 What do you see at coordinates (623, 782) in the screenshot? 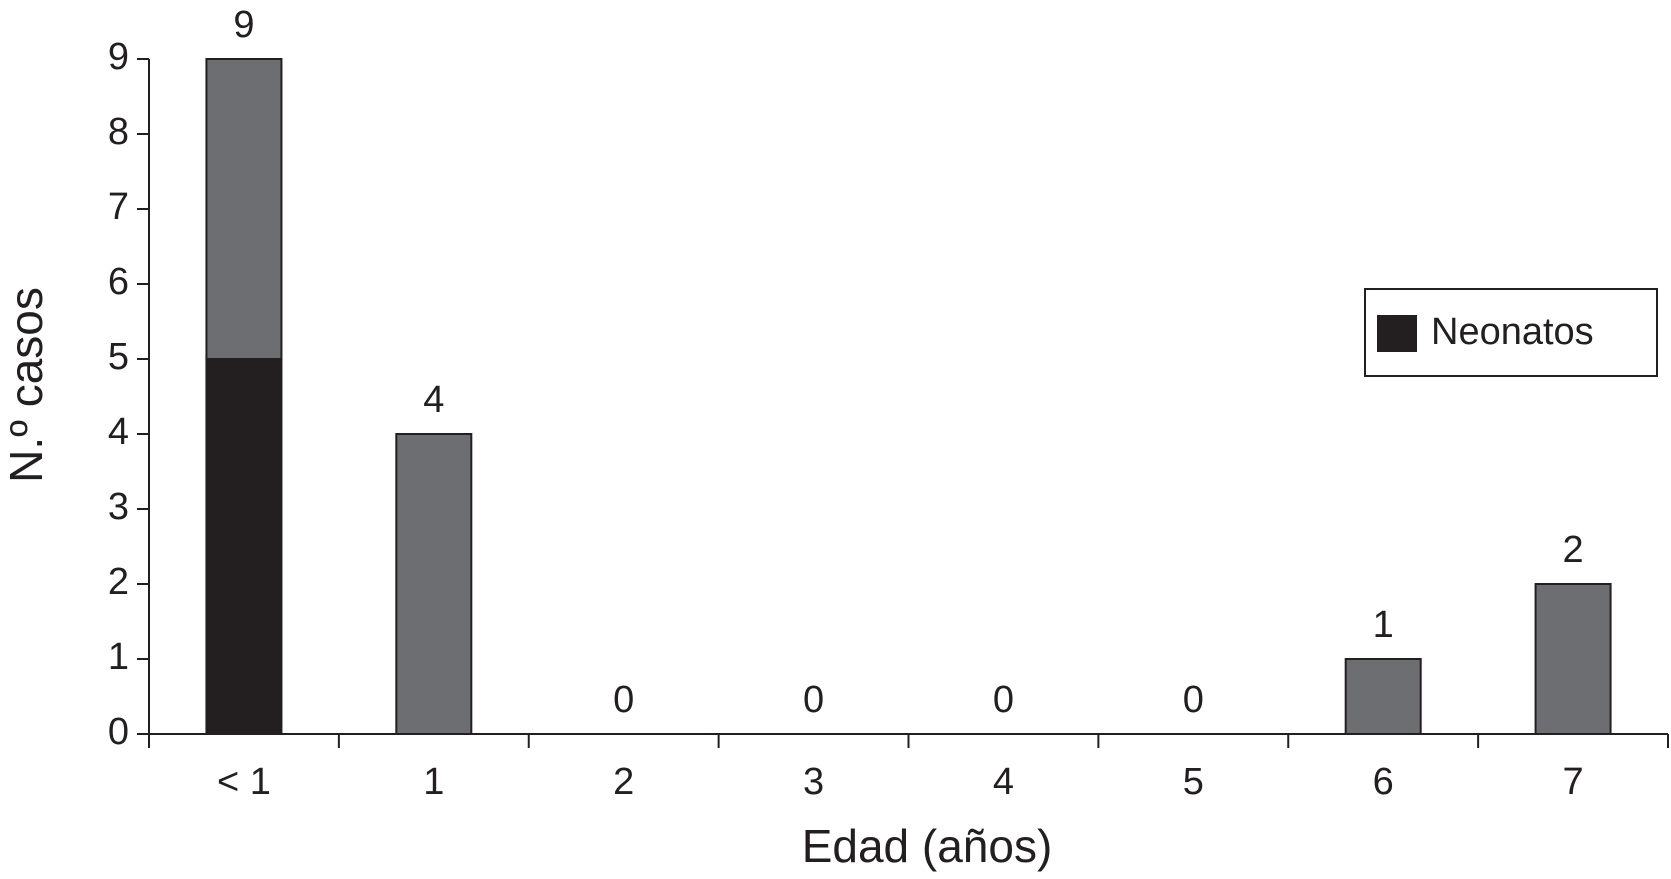
I see `x-tick-label: 2` at bounding box center [623, 782].